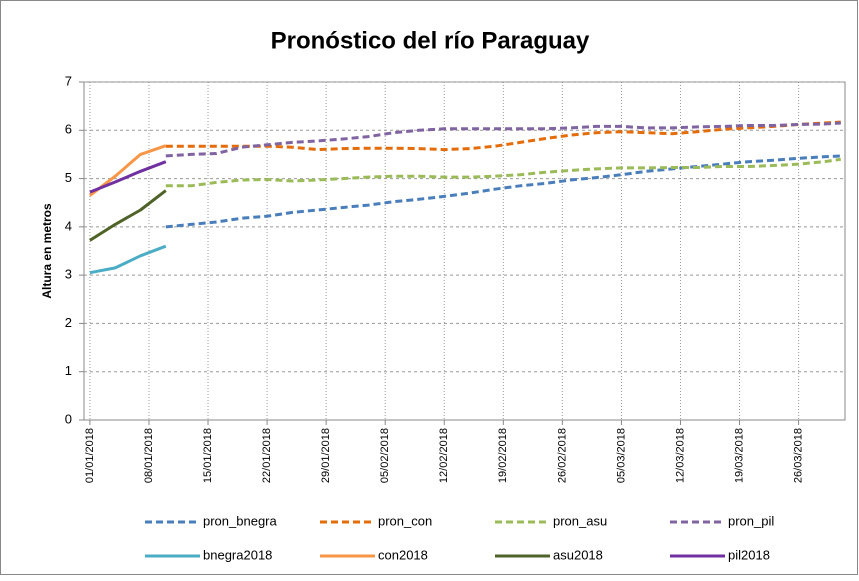  Describe the element at coordinates (621, 455) in the screenshot. I see `x-tick-label: 05/03/2018` at that location.